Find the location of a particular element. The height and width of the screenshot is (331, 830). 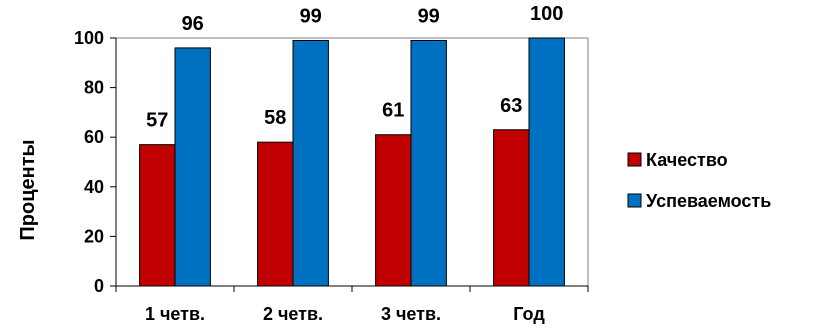

x-tick-label: 2 четв. is located at coordinates (293, 314).